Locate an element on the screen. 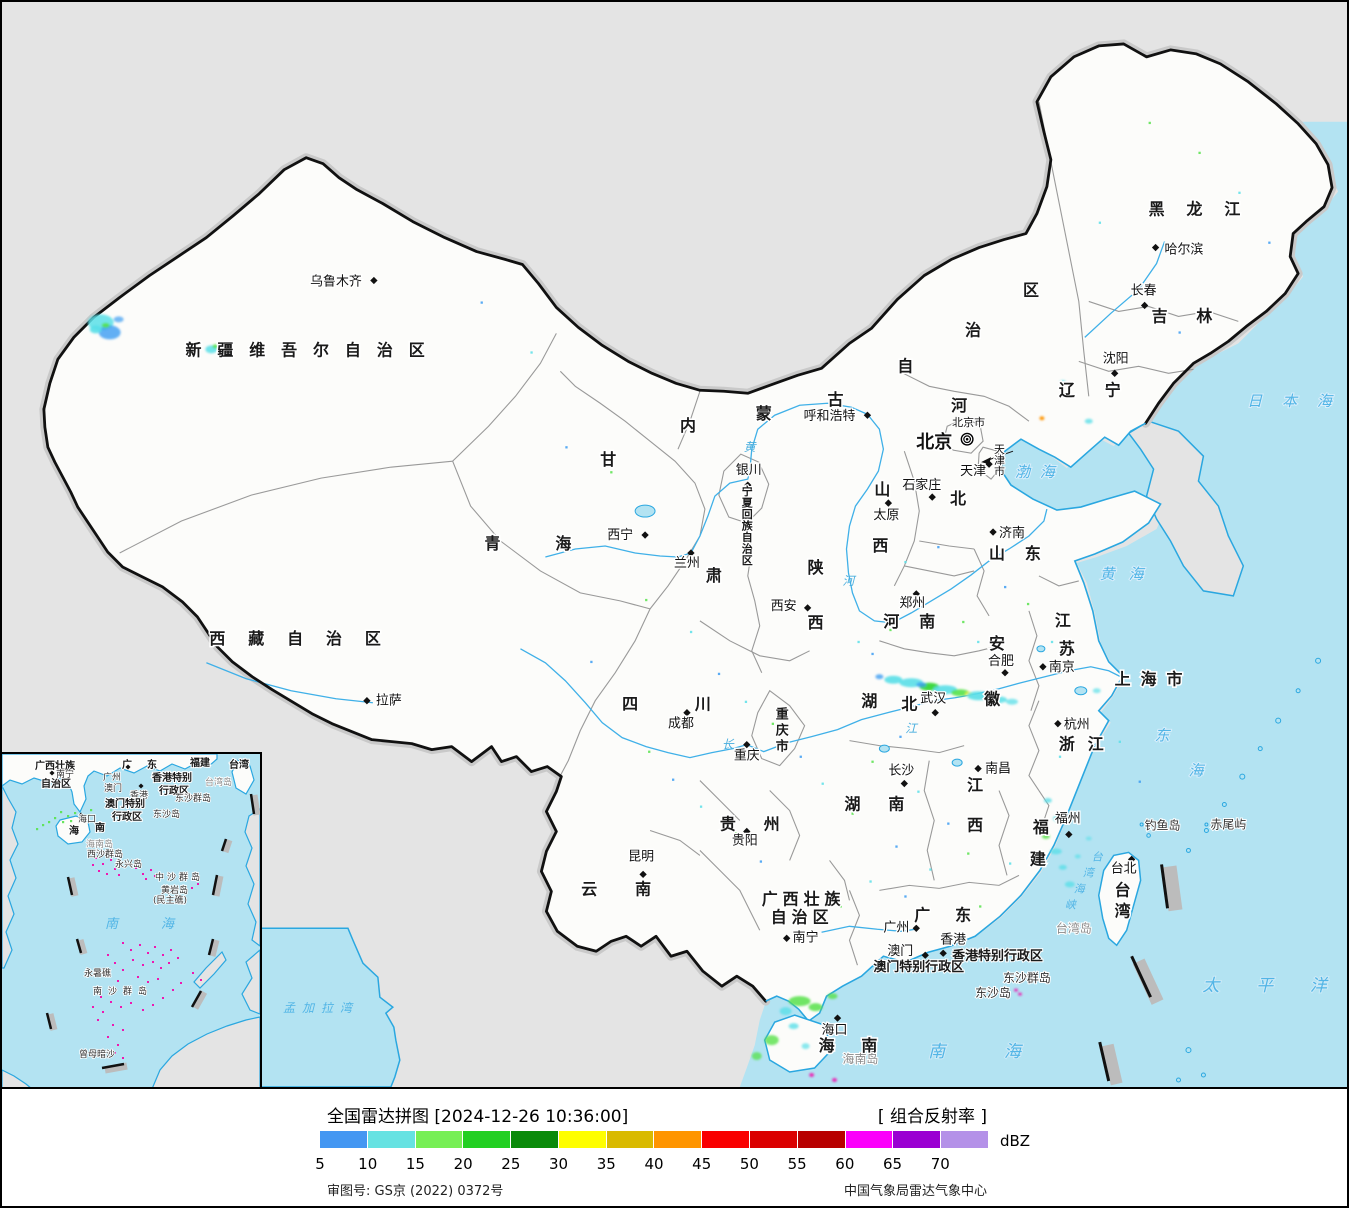 Image resolution: width=1349 pixels, height=1208 pixels. map-label: 福 is located at coordinates (1040, 826).